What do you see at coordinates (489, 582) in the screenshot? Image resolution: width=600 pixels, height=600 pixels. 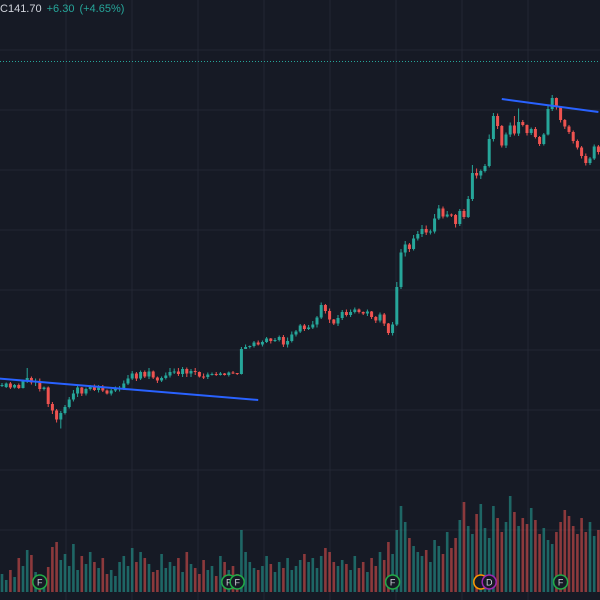 I see `dividend-marker: D` at bounding box center [489, 582].